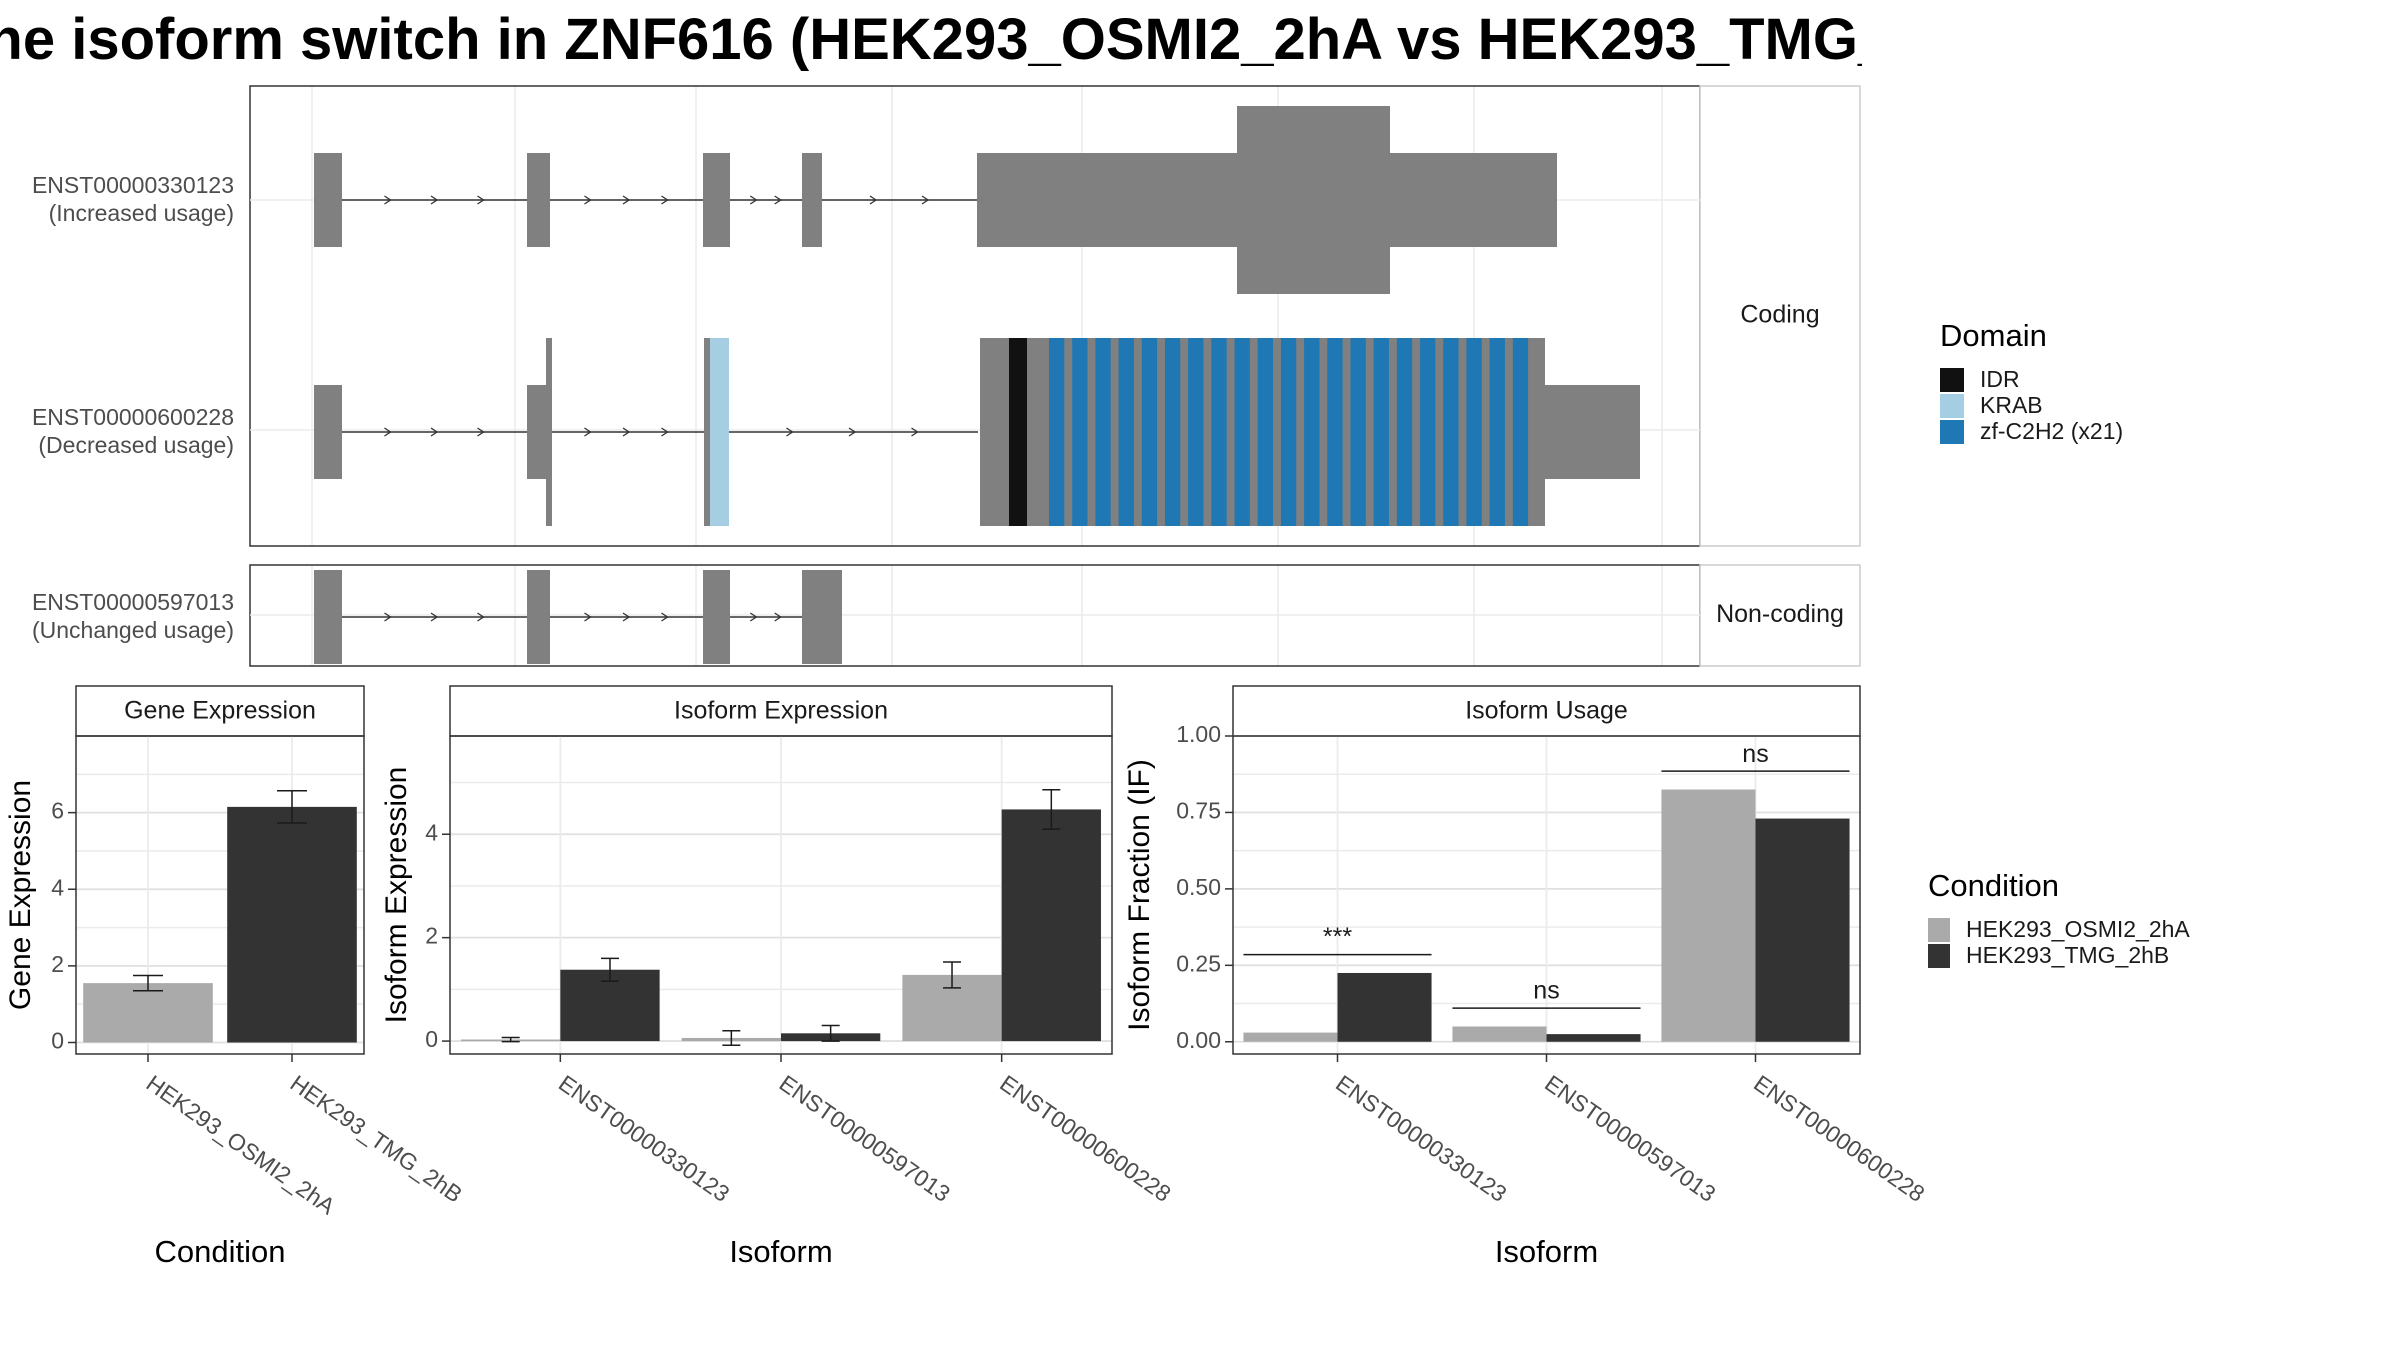 Image resolution: width=2400 pixels, height=1350 pixels. Describe the element at coordinates (1198, 963) in the screenshot. I see `y-tick-label: 0.25` at that location.